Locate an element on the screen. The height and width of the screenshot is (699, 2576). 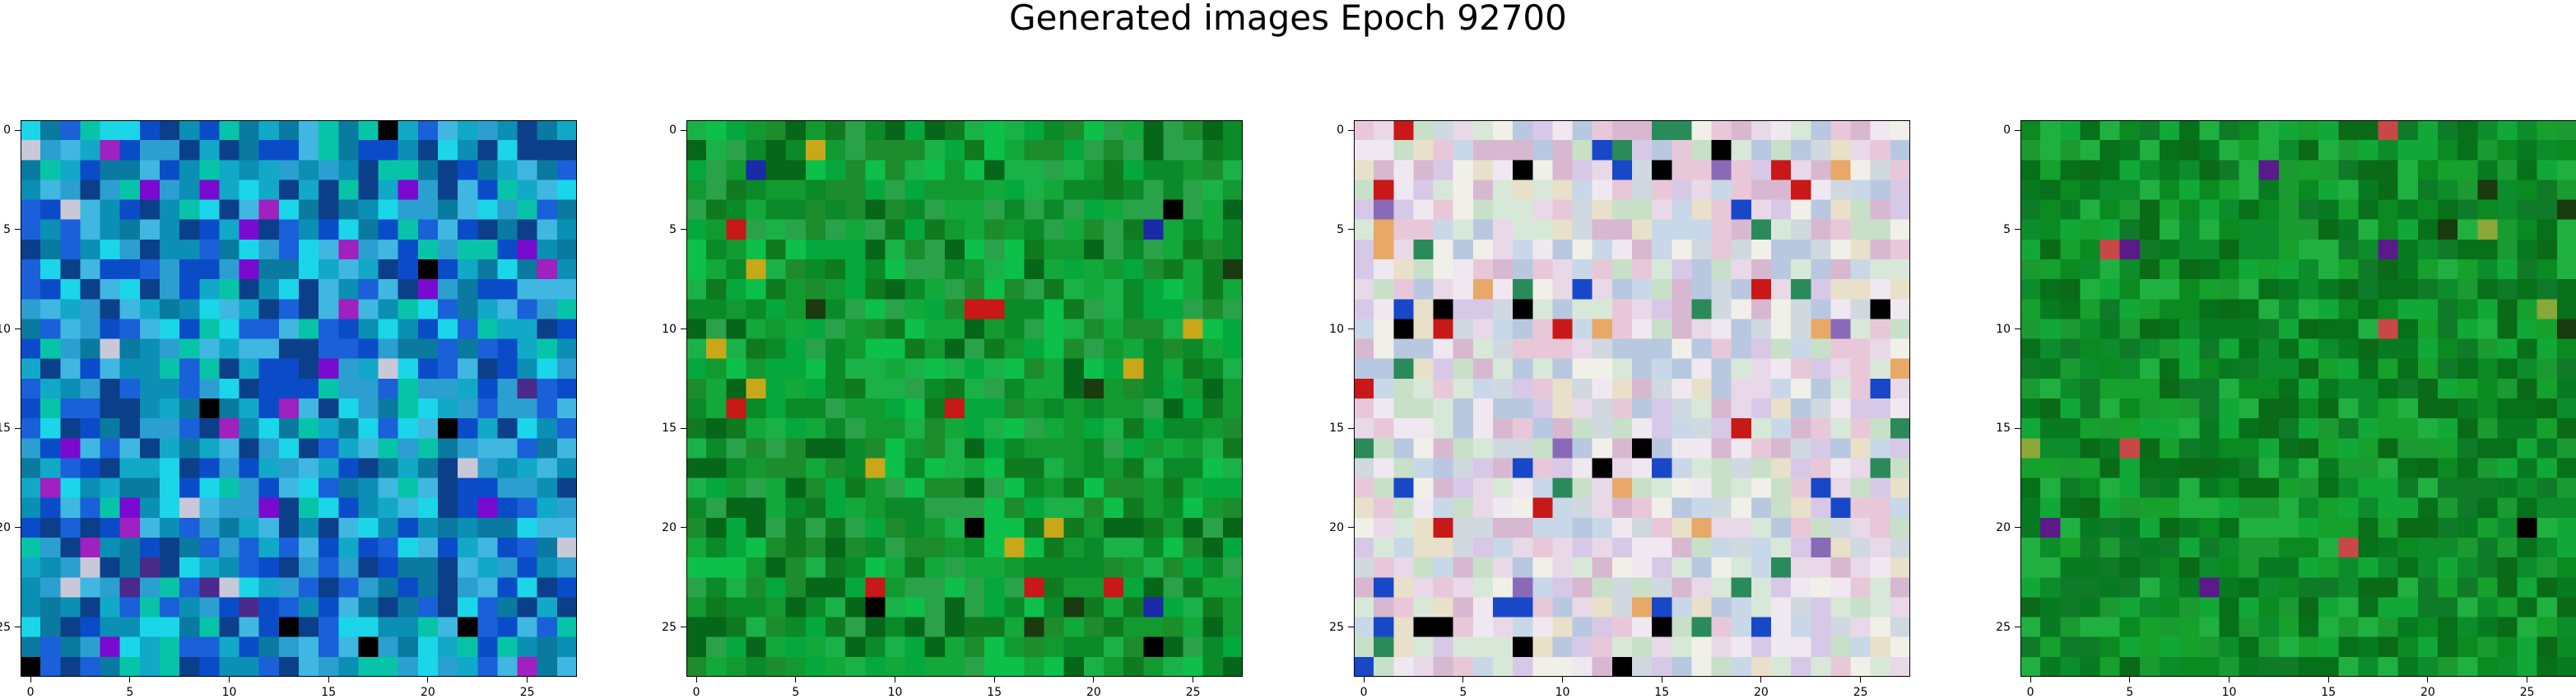
figure-title: Generated images Epoch 92700 is located at coordinates (1288, 17).